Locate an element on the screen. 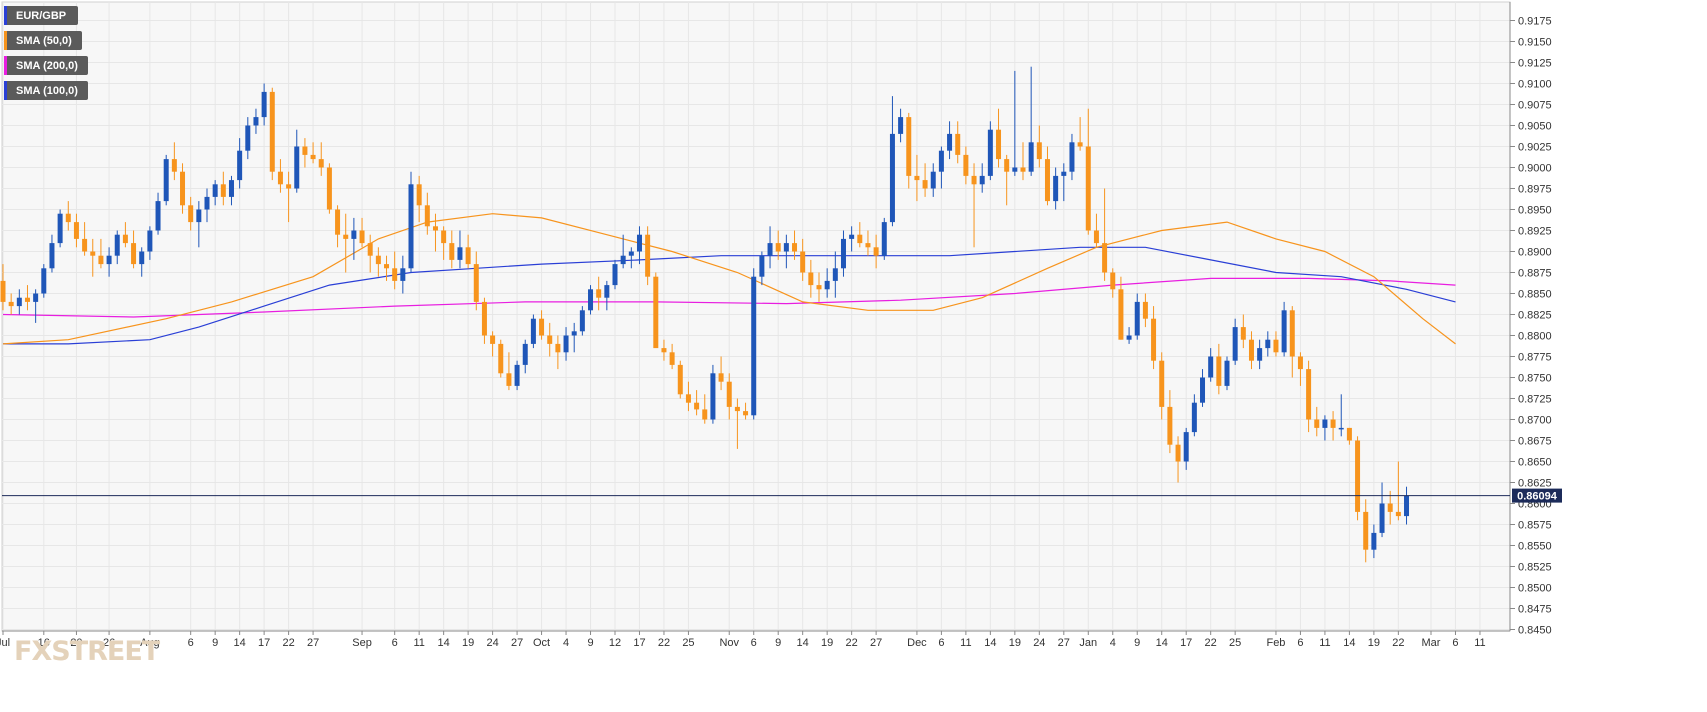 This screenshot has width=1707, height=712. y-tick-label: 0.9175 is located at coordinates (1535, 22).